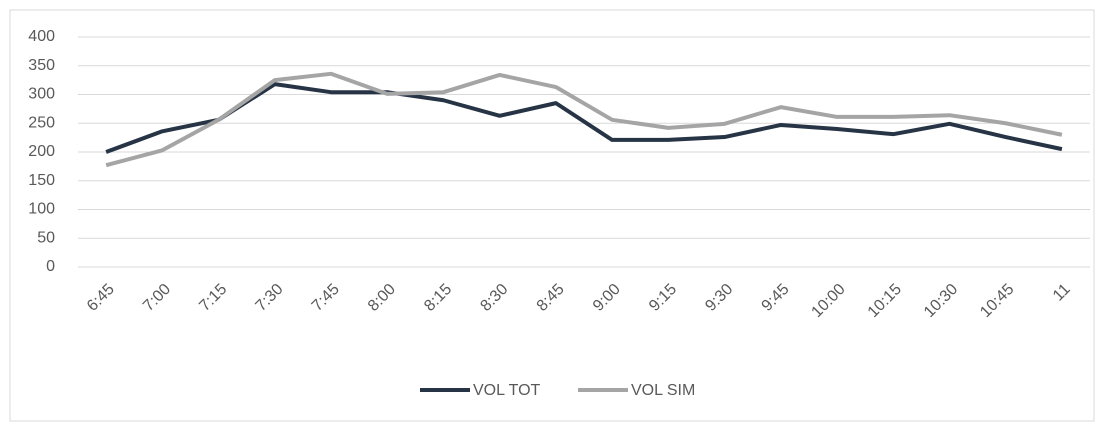 The width and height of the screenshot is (1095, 422). I want to click on y-tick-label: 350, so click(41, 65).